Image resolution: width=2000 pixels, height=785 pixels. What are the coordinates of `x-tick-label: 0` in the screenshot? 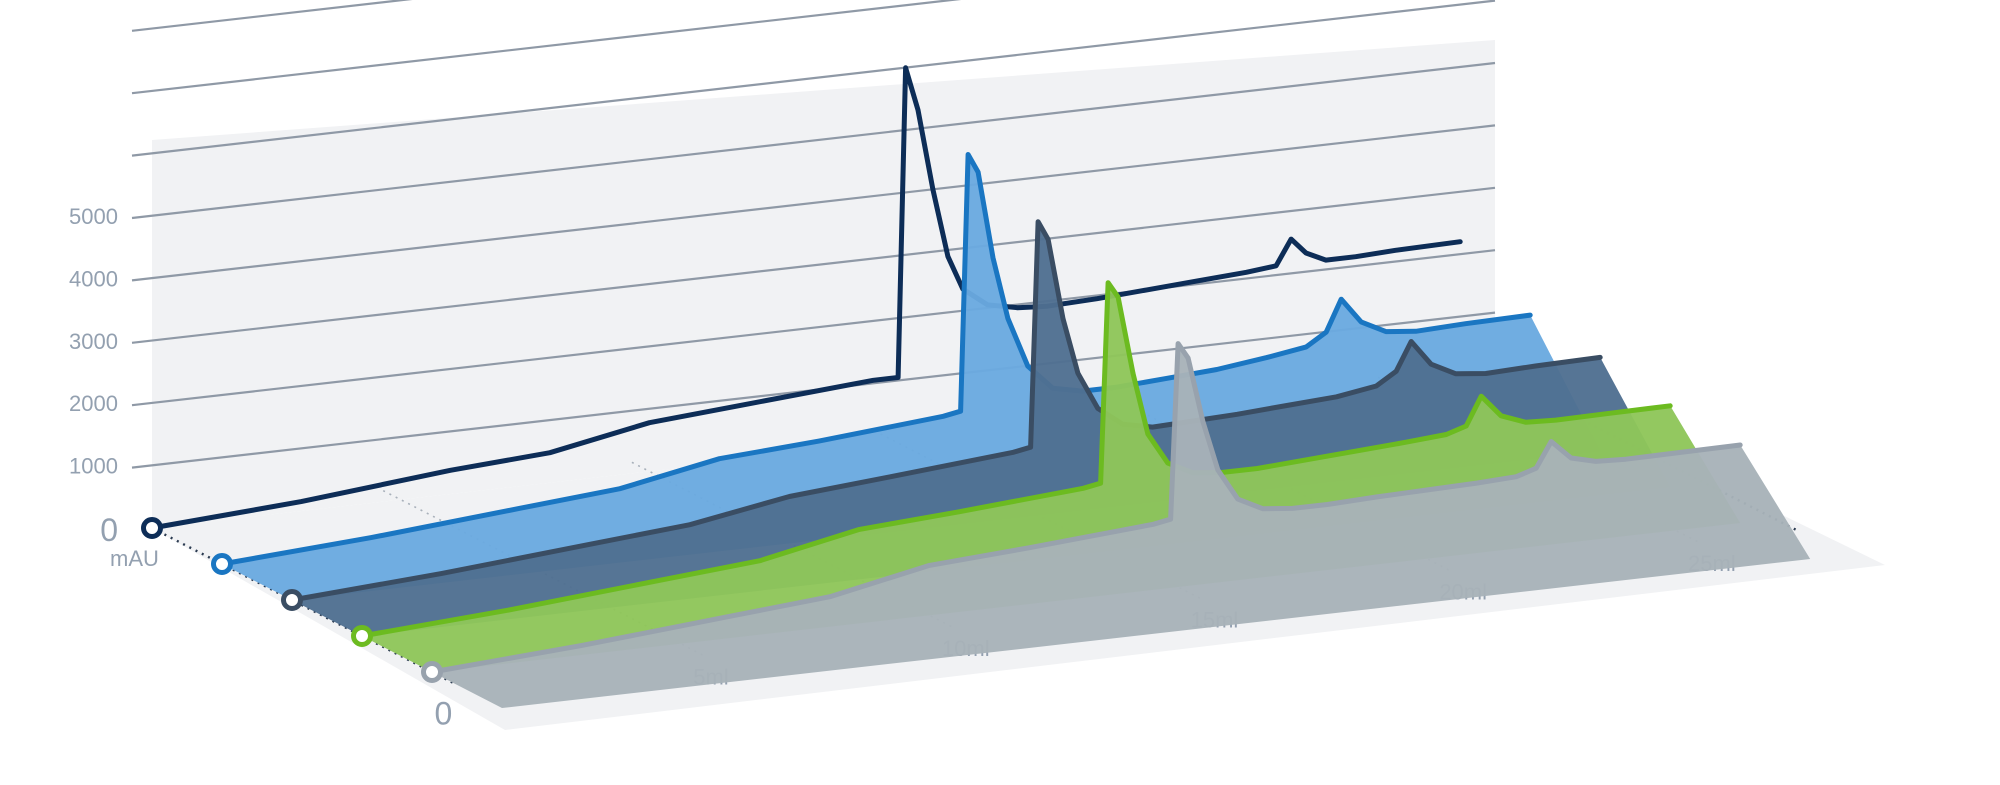 It's located at (444, 714).